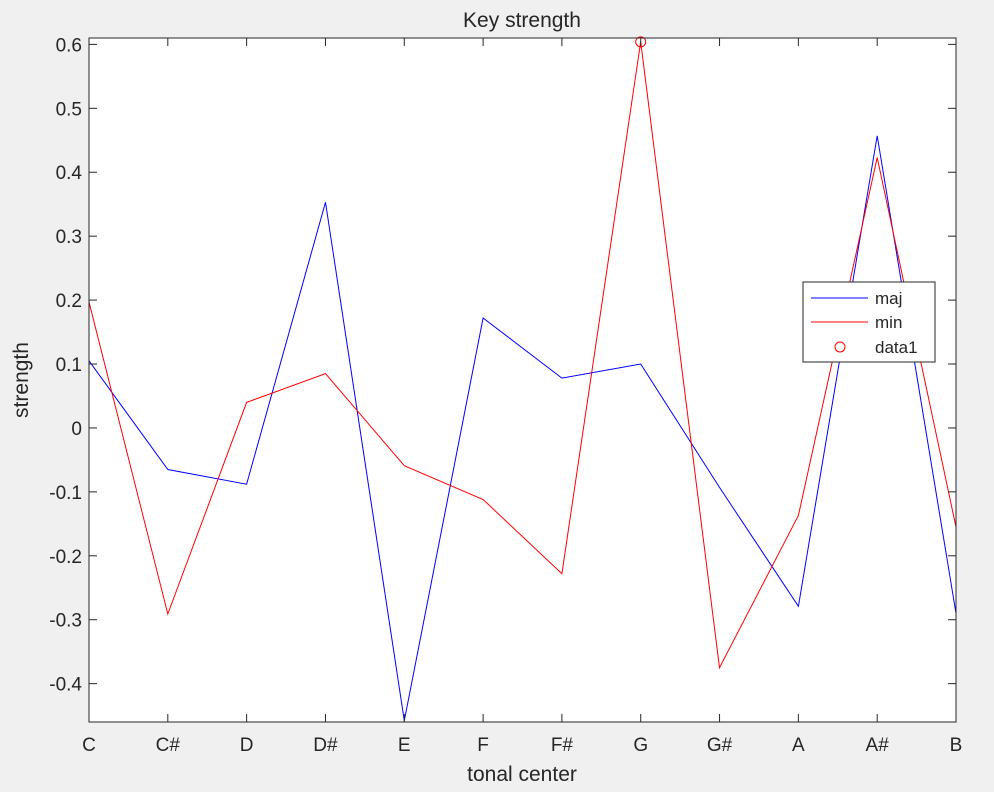 Image resolution: width=994 pixels, height=792 pixels. What do you see at coordinates (840, 347) in the screenshot?
I see `legend-swatch-data1` at bounding box center [840, 347].